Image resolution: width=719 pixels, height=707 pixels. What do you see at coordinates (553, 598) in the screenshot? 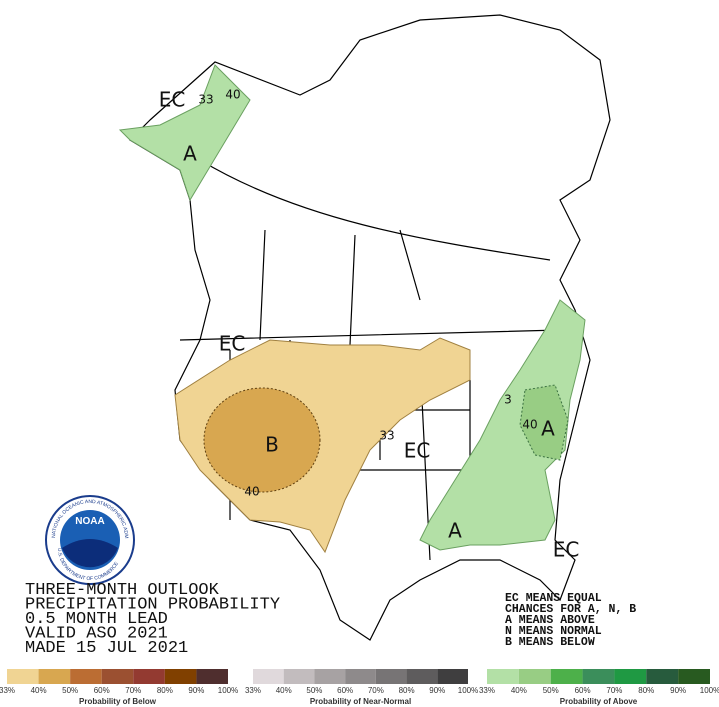
I see `key-line: EC MEANS EQUAL` at bounding box center [553, 598].